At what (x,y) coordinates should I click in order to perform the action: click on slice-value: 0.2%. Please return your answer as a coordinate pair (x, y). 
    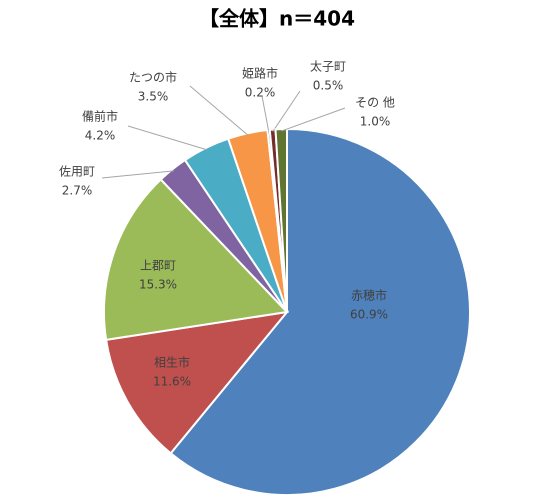
    Looking at the image, I should click on (260, 93).